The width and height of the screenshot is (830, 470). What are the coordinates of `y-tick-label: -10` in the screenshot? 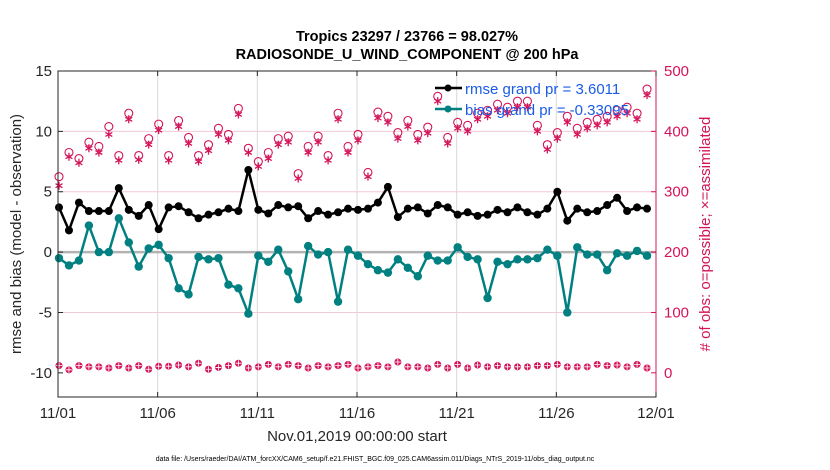 It's located at (41, 373).